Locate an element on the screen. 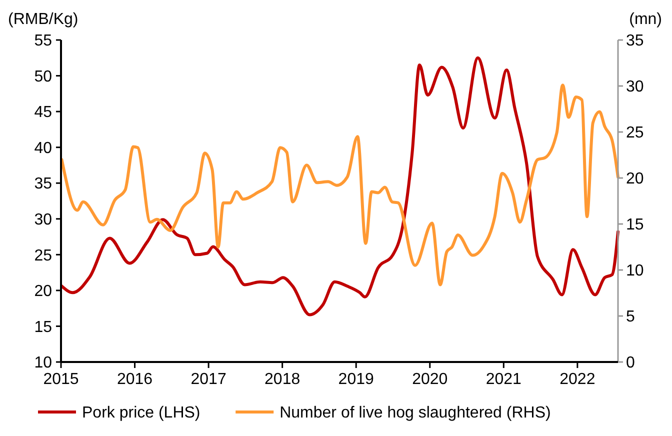 This screenshot has width=672, height=436. y2-tick-label: 15 is located at coordinates (635, 225).